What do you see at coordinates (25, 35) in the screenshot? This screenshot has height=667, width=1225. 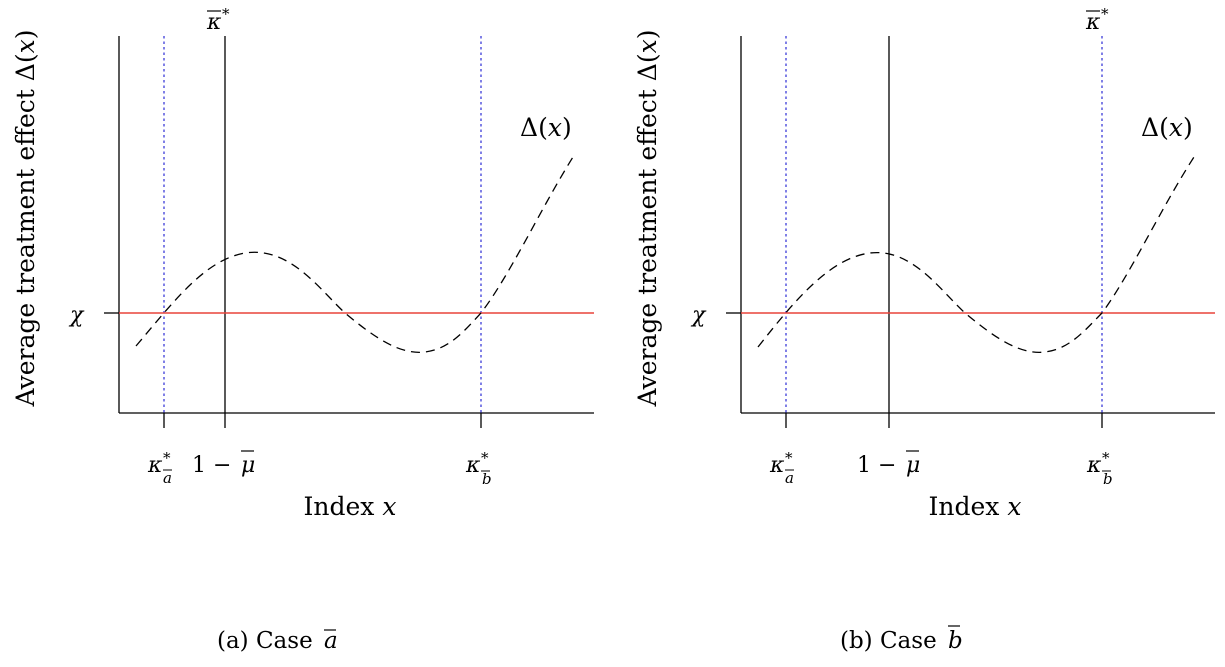 I see `panel-a-y-axis-title-close: )` at bounding box center [25, 35].